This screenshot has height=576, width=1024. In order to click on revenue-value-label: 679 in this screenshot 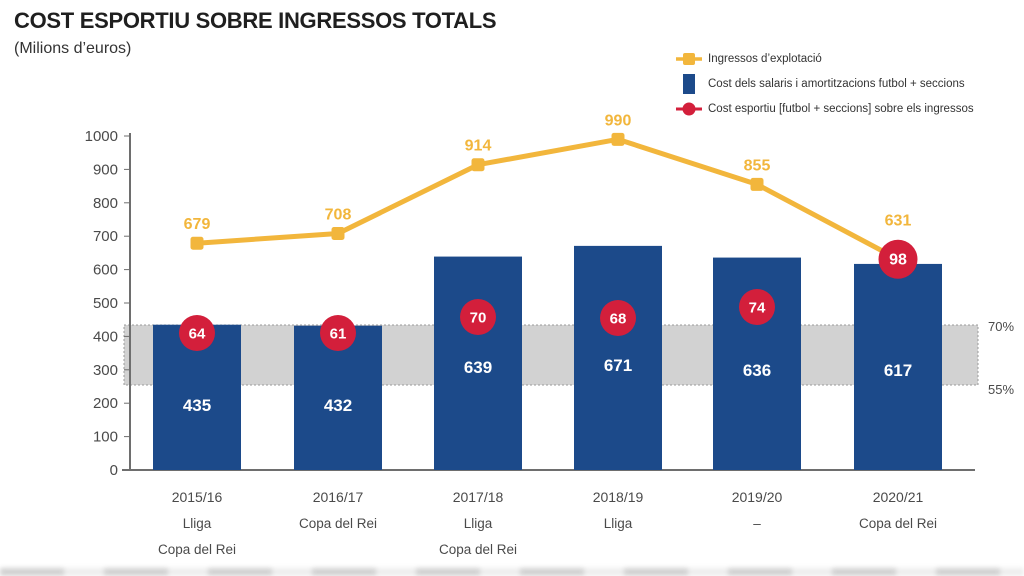, I will do `click(197, 224)`.